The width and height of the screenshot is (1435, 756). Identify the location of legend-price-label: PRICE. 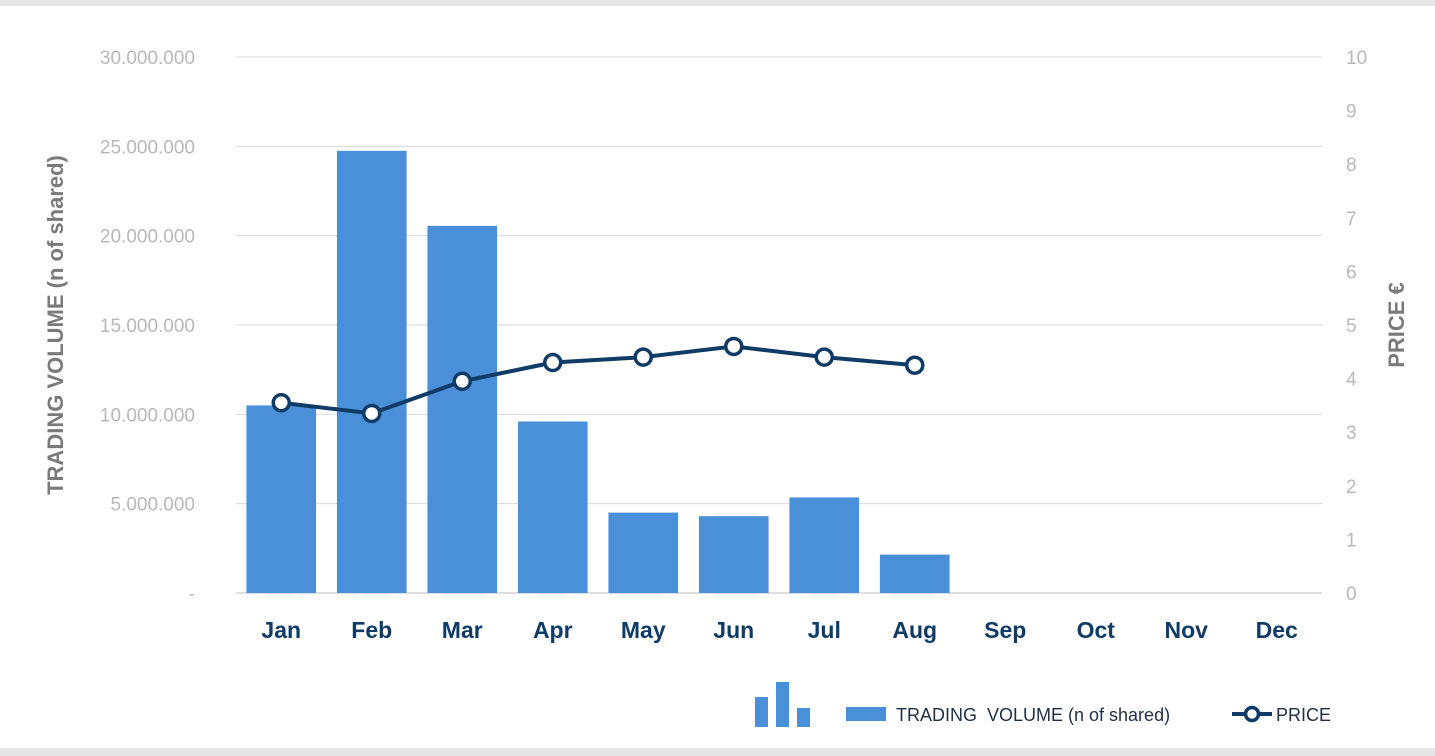
(1303, 715).